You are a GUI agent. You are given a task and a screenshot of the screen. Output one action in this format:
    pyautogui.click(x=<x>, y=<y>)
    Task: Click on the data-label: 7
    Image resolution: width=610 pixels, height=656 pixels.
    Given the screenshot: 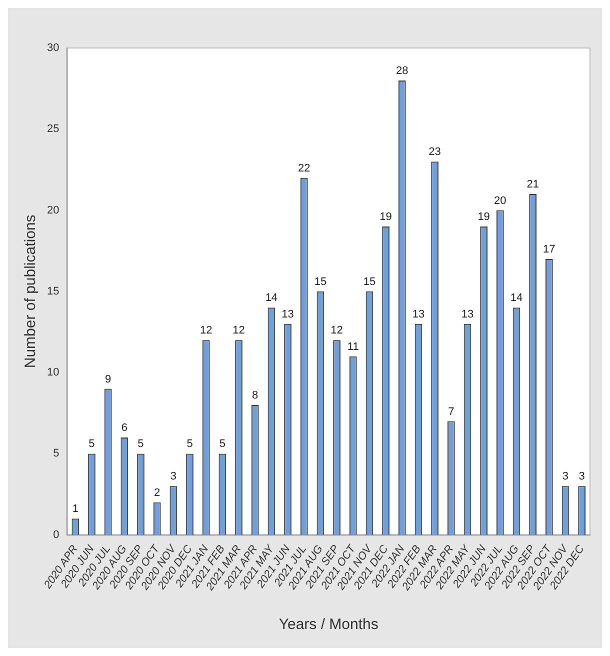 What is the action you would take?
    pyautogui.click(x=451, y=412)
    